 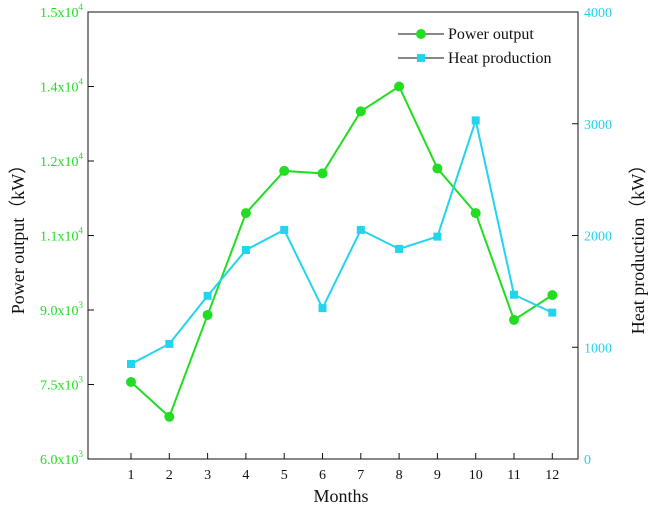 I want to click on x-tick-label: 10, so click(x=476, y=475).